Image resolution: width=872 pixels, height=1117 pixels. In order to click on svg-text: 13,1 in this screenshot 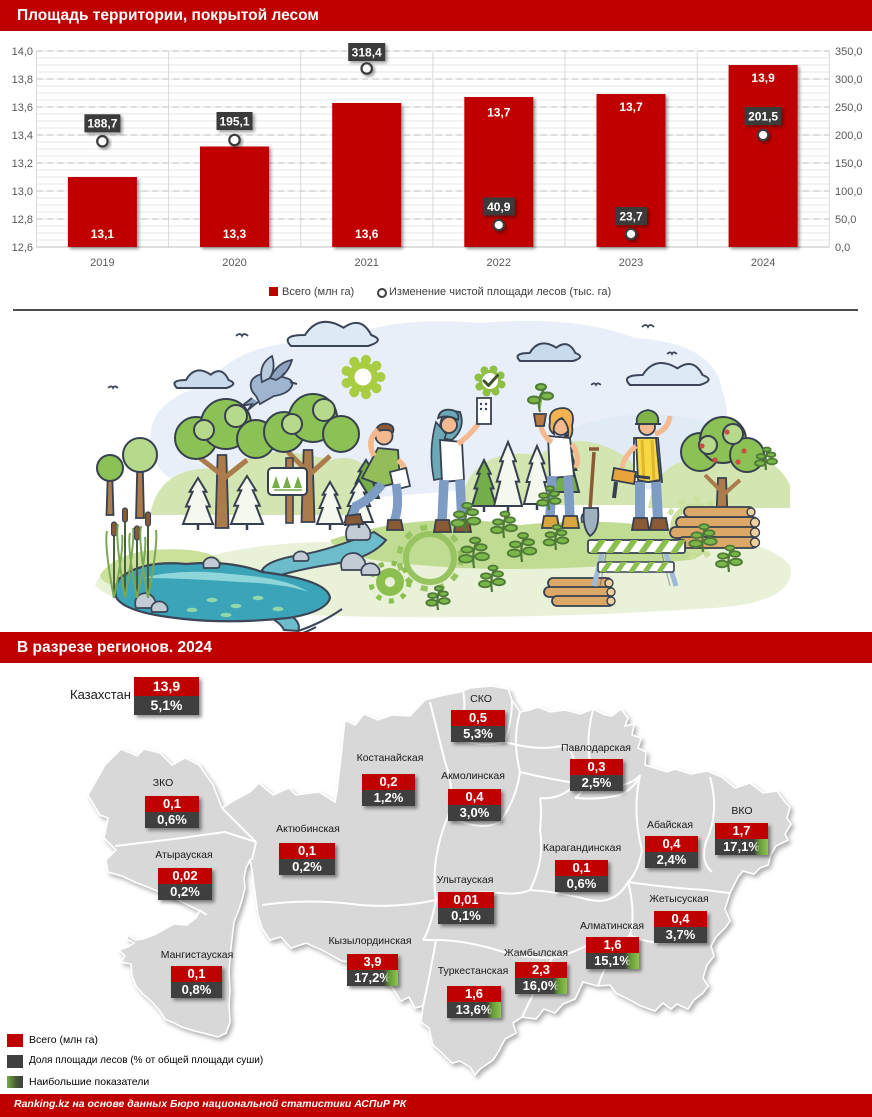, I will do `click(103, 234)`.